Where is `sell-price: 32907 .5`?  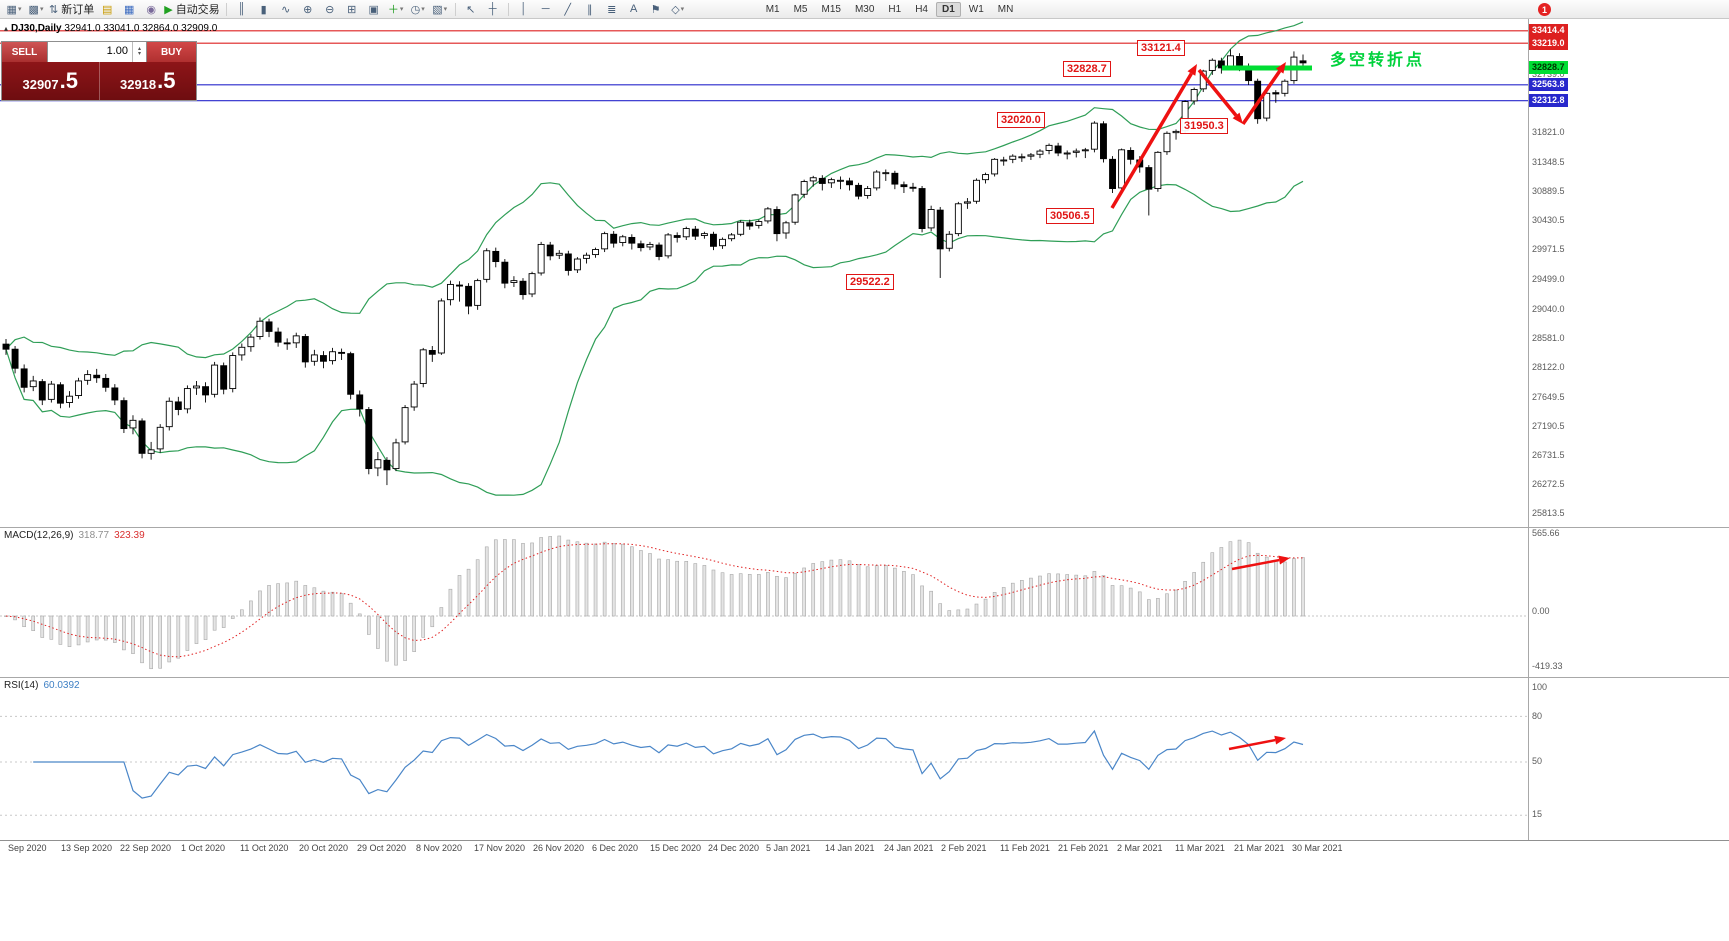 sell-price: 32907 .5 is located at coordinates (51, 81).